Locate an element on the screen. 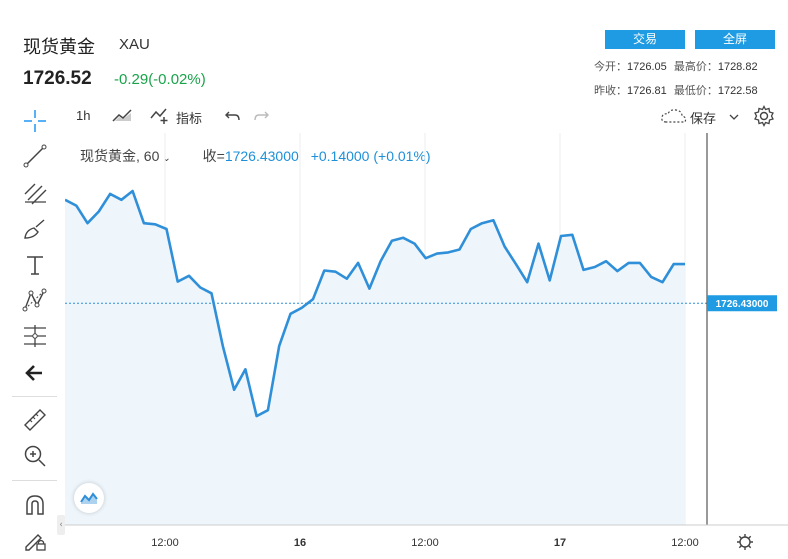  fib-channel-icon is located at coordinates (35, 193).